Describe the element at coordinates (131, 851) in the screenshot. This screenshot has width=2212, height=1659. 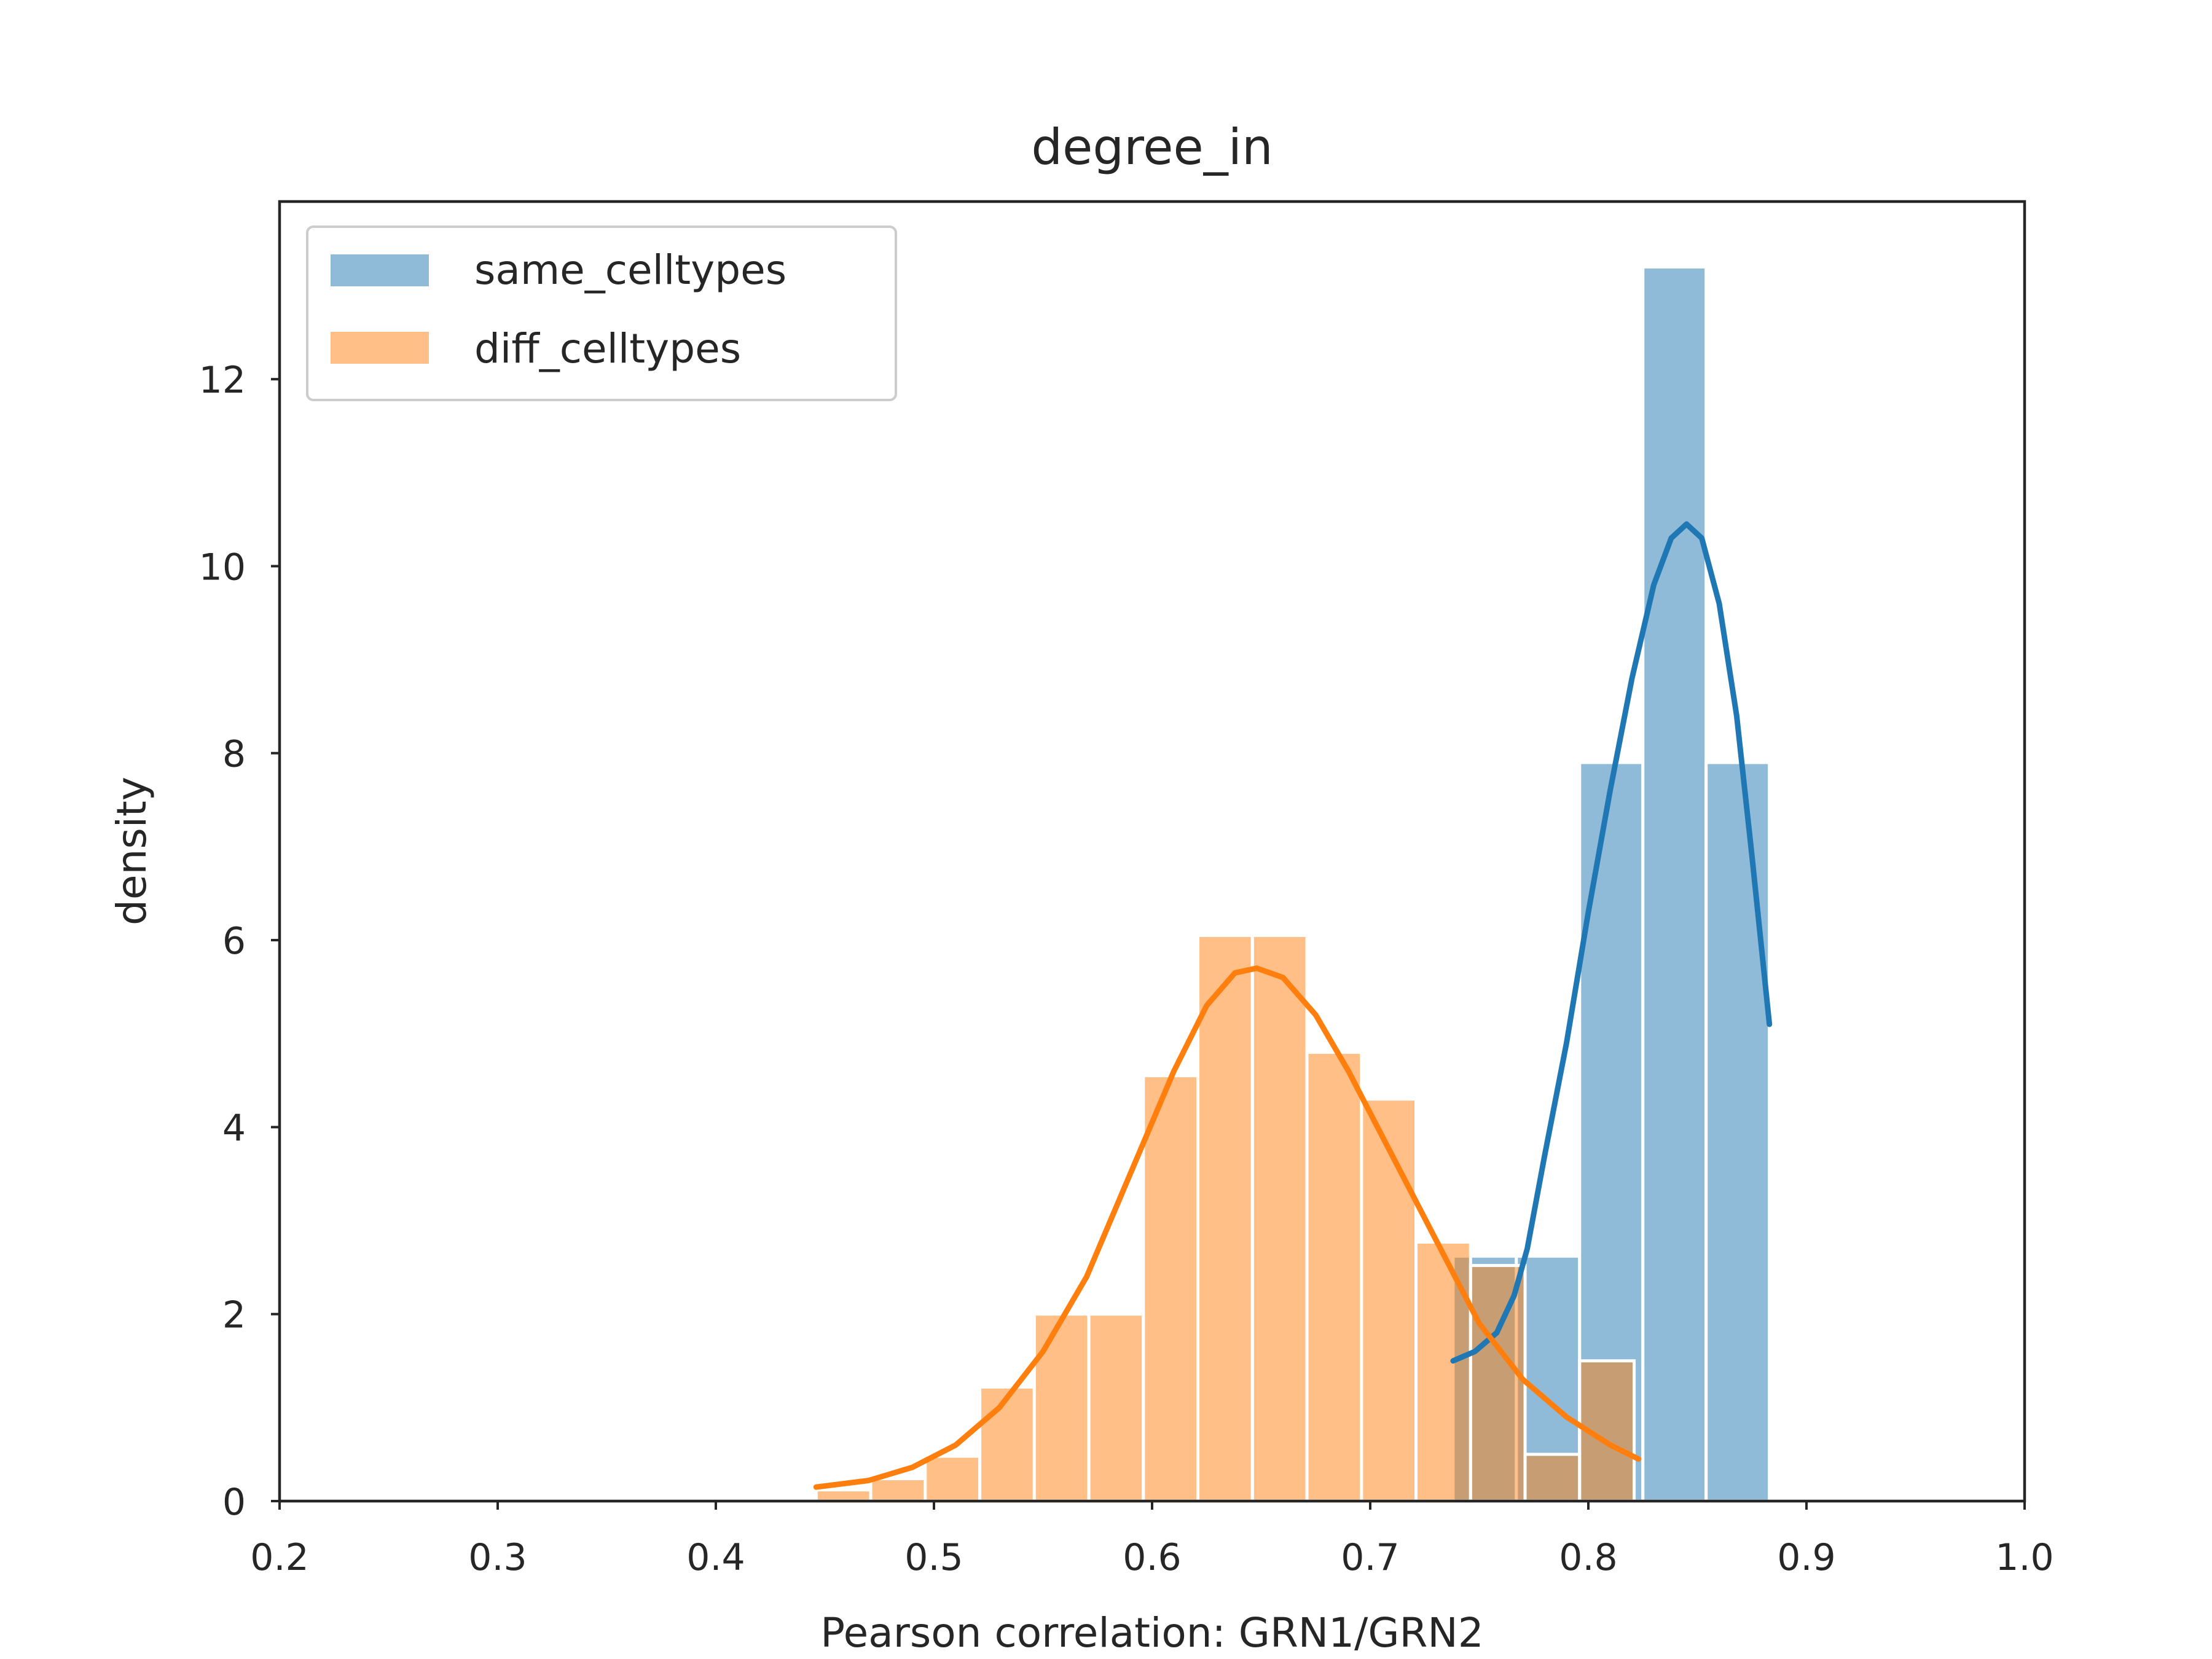
I see `y-axis-label: density` at that location.